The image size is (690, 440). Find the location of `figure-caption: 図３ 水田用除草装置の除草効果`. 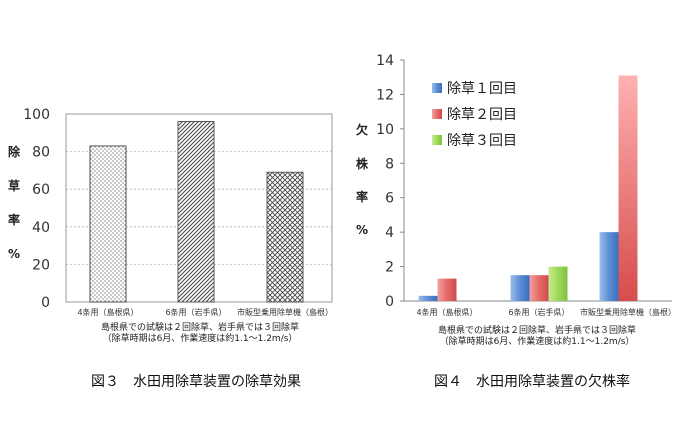

figure-caption: 図３ 水田用除草装置の除草効果 is located at coordinates (196, 382).